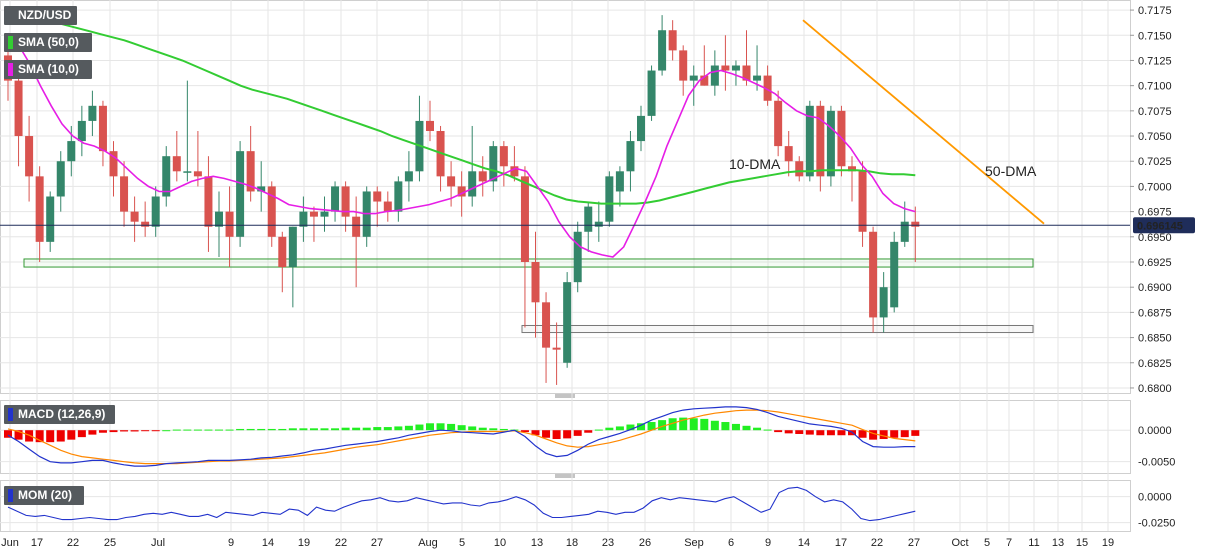  What do you see at coordinates (1156, 524) in the screenshot?
I see `mom-tick-label: -0.0250` at bounding box center [1156, 524].